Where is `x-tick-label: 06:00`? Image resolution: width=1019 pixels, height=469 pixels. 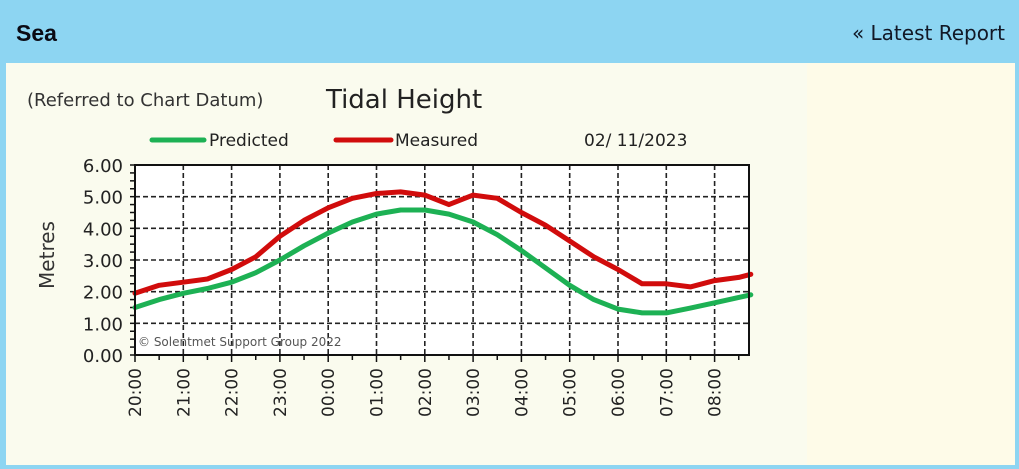 x-tick-label: 06:00 is located at coordinates (619, 392).